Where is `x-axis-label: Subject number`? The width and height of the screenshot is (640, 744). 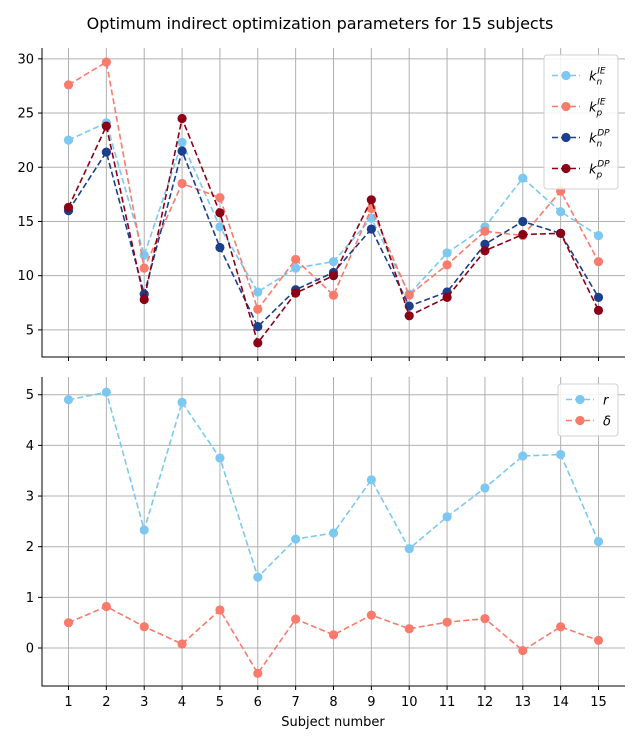
x-axis-label: Subject number is located at coordinates (333, 722).